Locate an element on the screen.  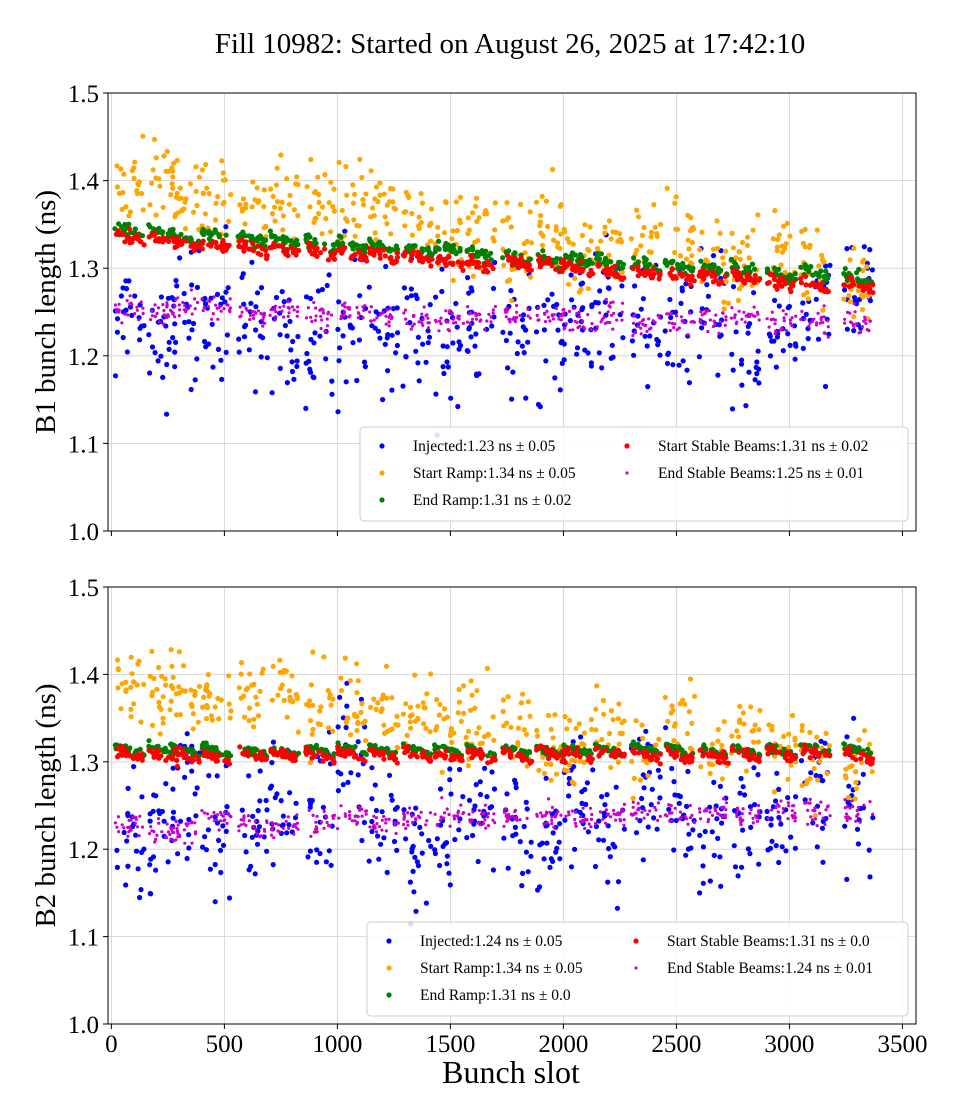
y-axis-label: B2 bunch length (ns) is located at coordinates (46, 805).